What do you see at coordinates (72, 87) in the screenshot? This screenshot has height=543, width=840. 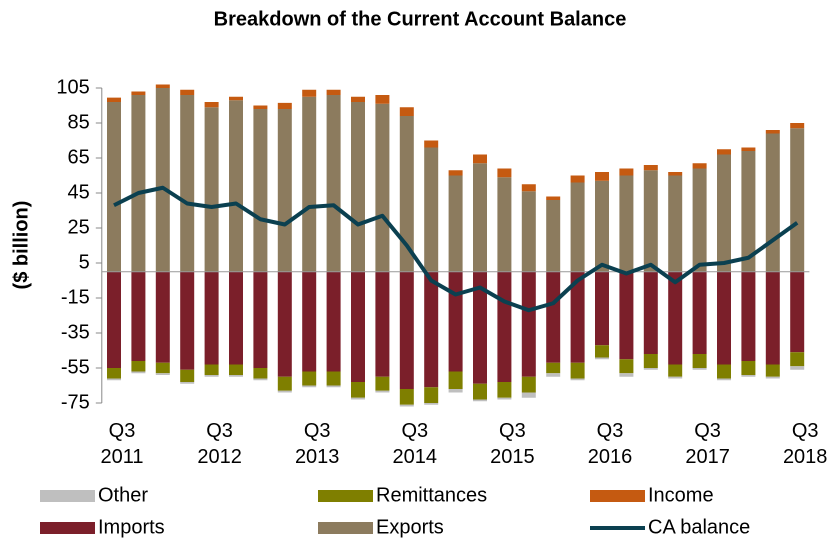 I see `y-tick-label: 105` at bounding box center [72, 87].